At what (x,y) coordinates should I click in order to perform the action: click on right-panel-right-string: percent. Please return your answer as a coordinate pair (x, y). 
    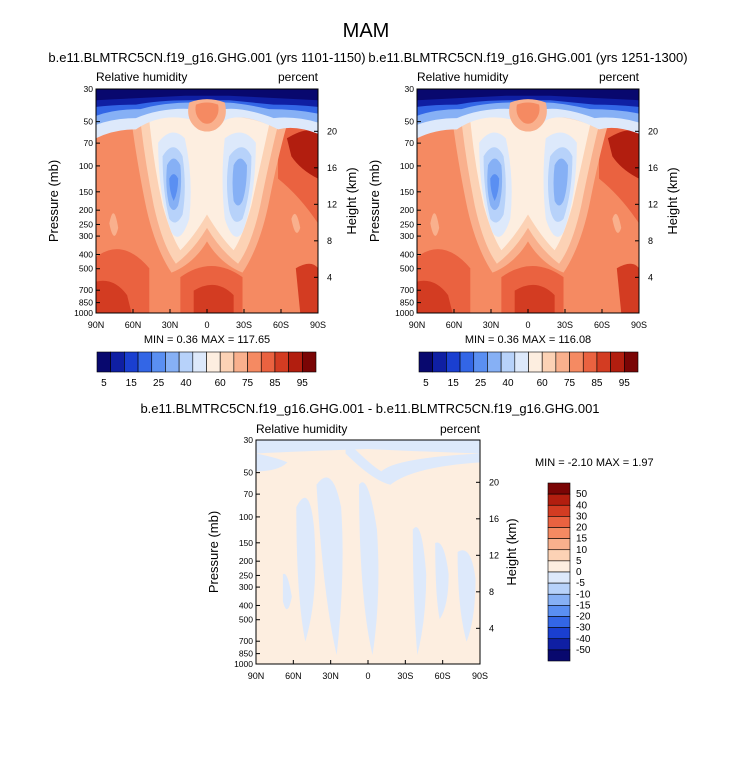
    Looking at the image, I should click on (619, 77).